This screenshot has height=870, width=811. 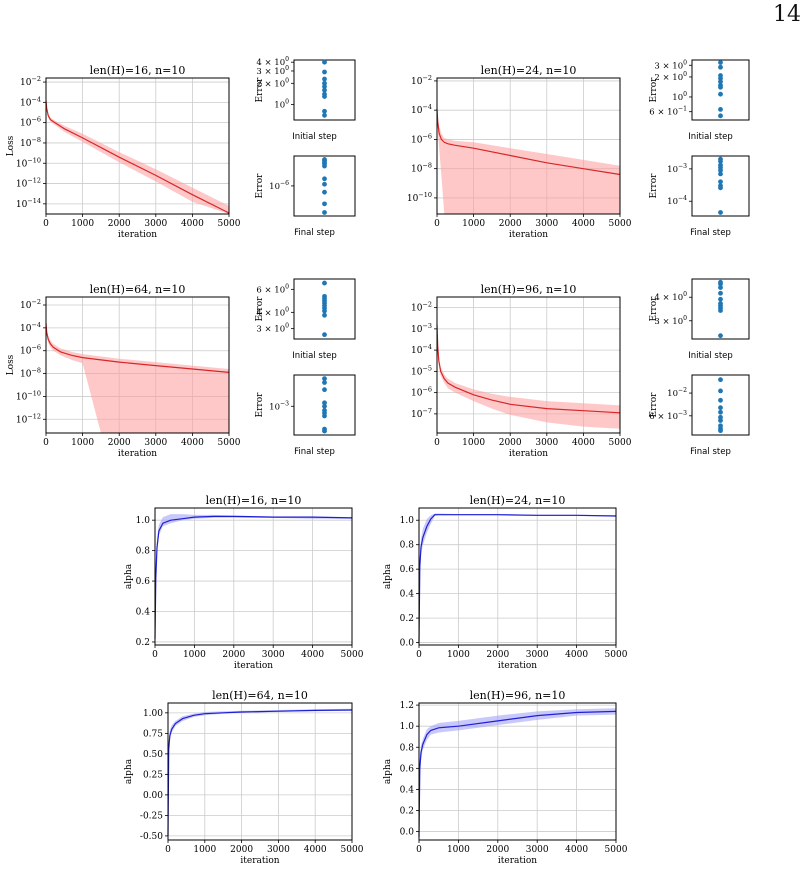 What do you see at coordinates (421, 307) in the screenshot?
I see `y-tick-label: 10⁻²` at bounding box center [421, 307].